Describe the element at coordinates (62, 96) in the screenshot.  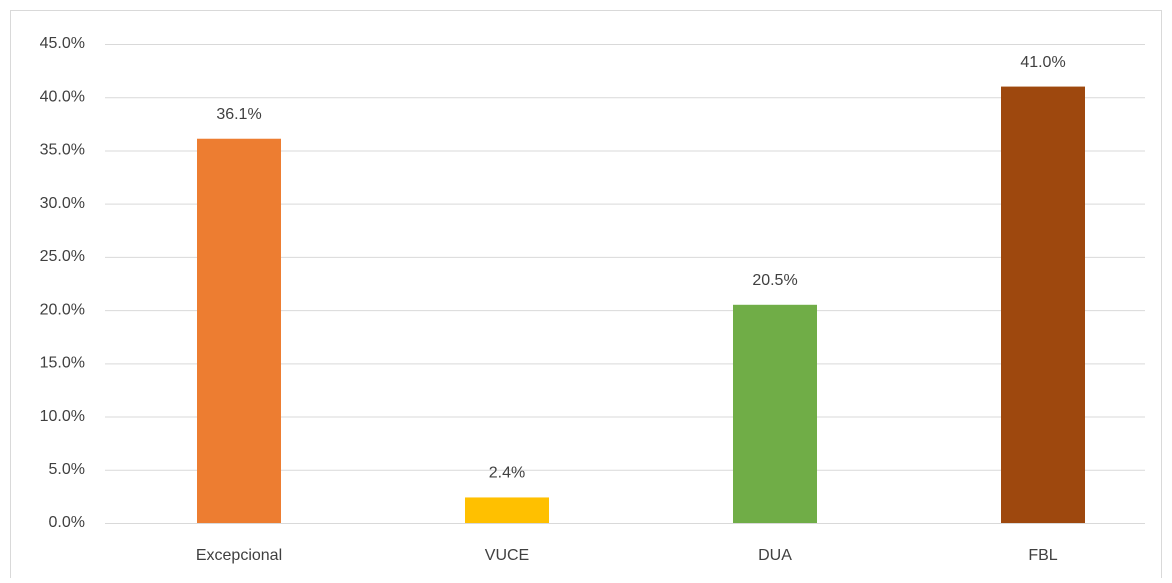
I see `y-tick-label: 40.0%` at that location.